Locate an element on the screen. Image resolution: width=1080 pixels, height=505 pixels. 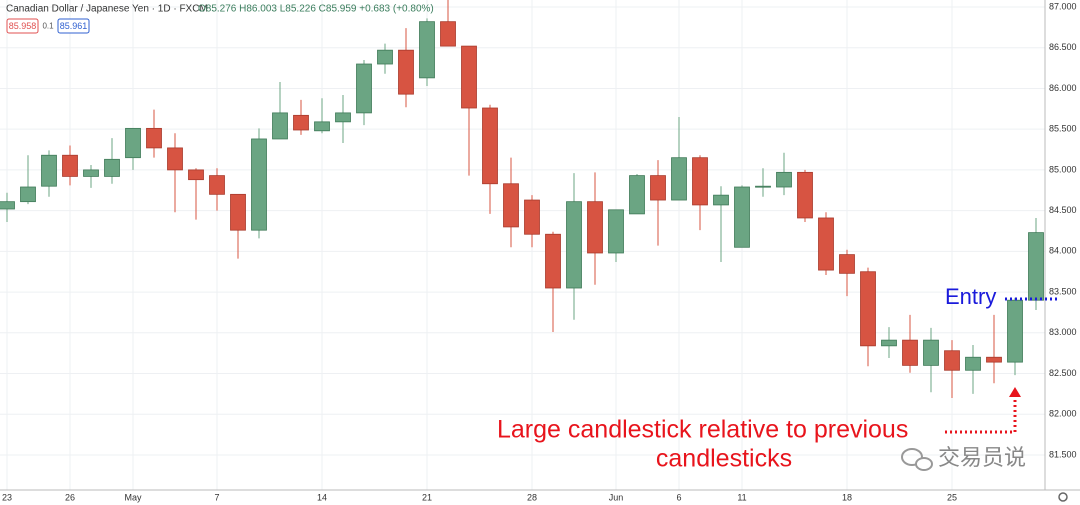
x-tick-label: 14 is located at coordinates (322, 497).